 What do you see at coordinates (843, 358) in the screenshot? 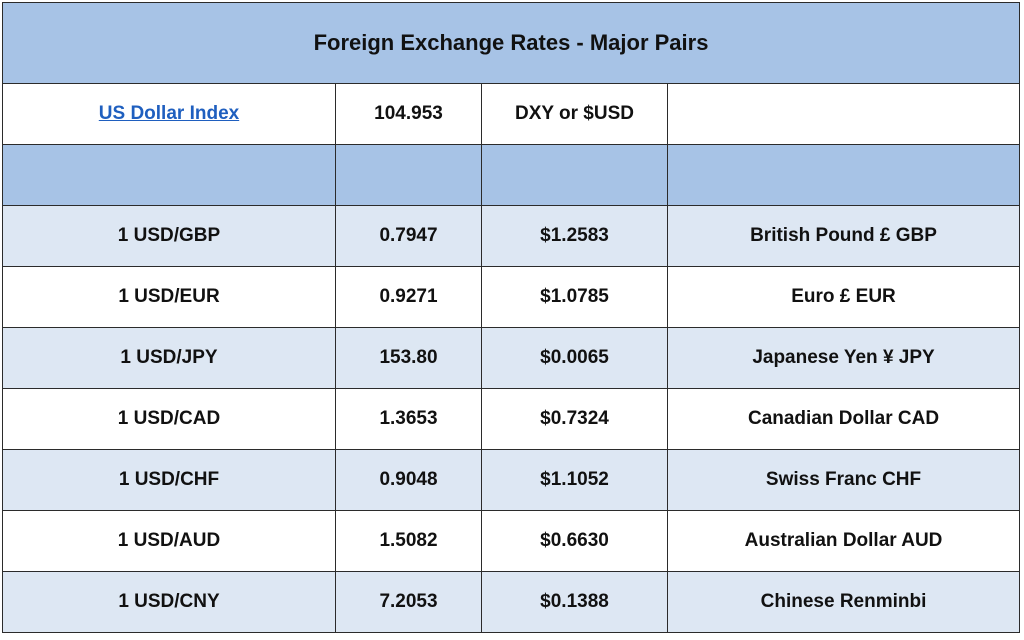
I see `currency-name-cell: Japanese Yen ¥ JPY` at bounding box center [843, 358].